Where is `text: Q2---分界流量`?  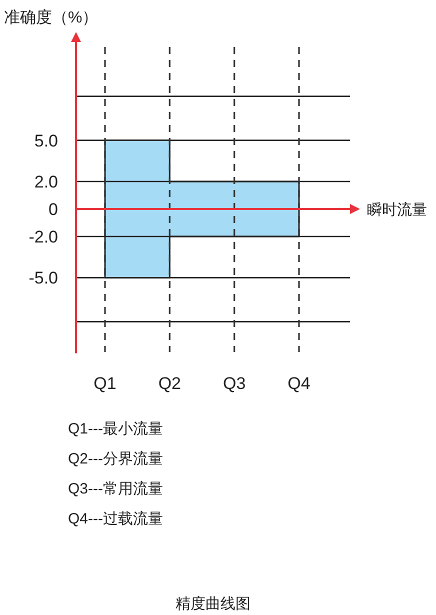 text: Q2---分界流量 is located at coordinates (115, 459).